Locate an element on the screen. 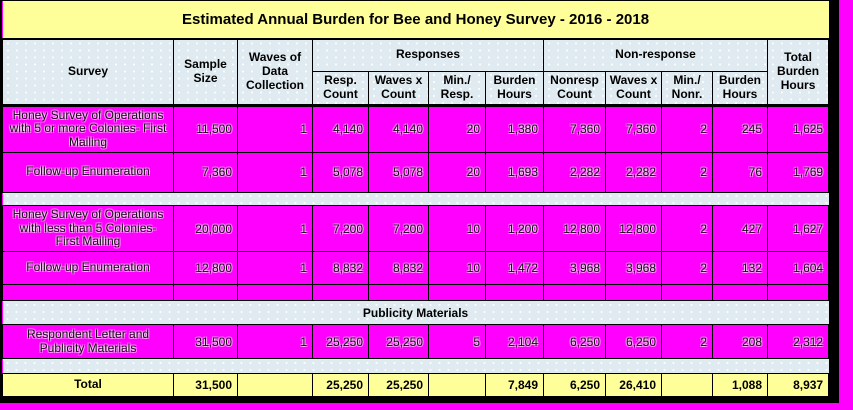  band-row: Publicity Materials is located at coordinates (415, 313).